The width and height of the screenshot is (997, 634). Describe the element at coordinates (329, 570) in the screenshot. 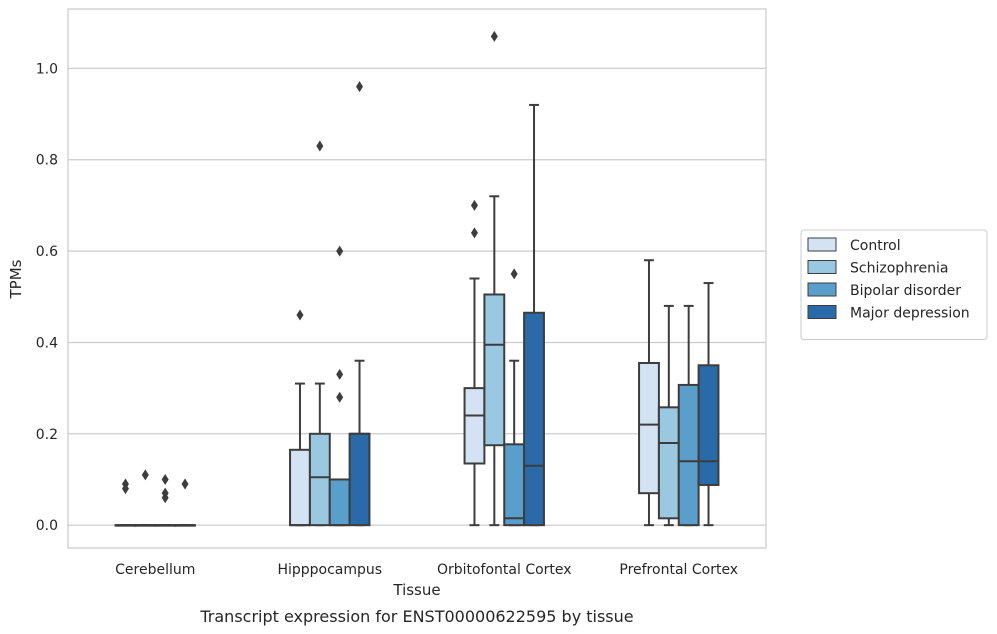

I see `x-tick-label: Hipppocampus` at that location.